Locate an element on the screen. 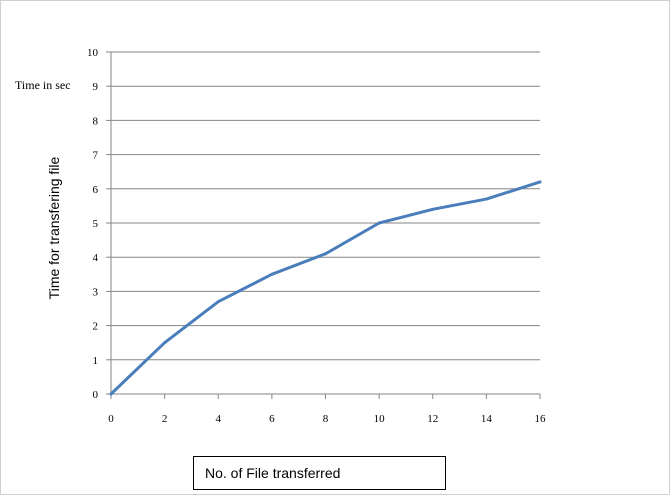  y-tick-label-7: 7 is located at coordinates (96, 156).